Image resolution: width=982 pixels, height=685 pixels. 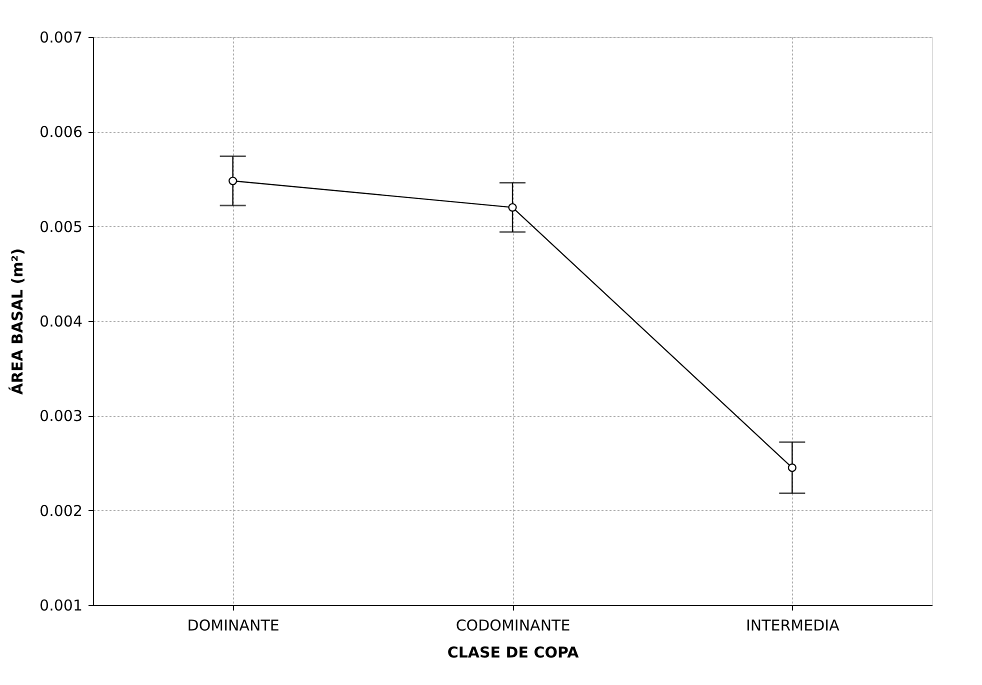 What do you see at coordinates (233, 625) in the screenshot?
I see `x-tick-label: DOMINANTE` at bounding box center [233, 625].